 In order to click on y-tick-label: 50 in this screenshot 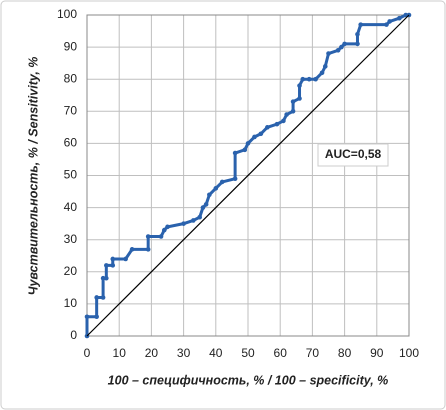, I will do `click(71, 175)`.